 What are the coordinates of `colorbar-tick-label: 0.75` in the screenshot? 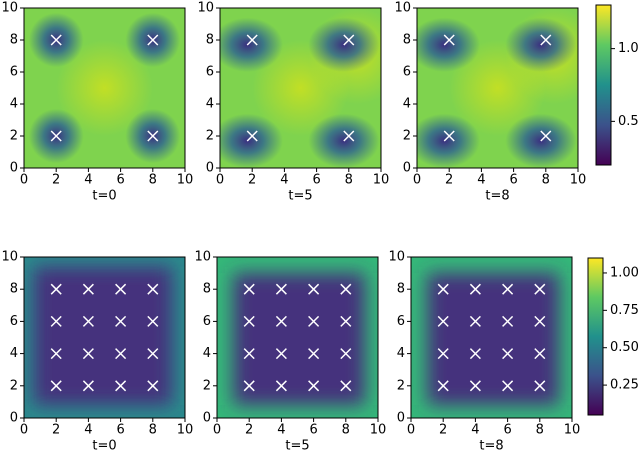 It's located at (624, 310).